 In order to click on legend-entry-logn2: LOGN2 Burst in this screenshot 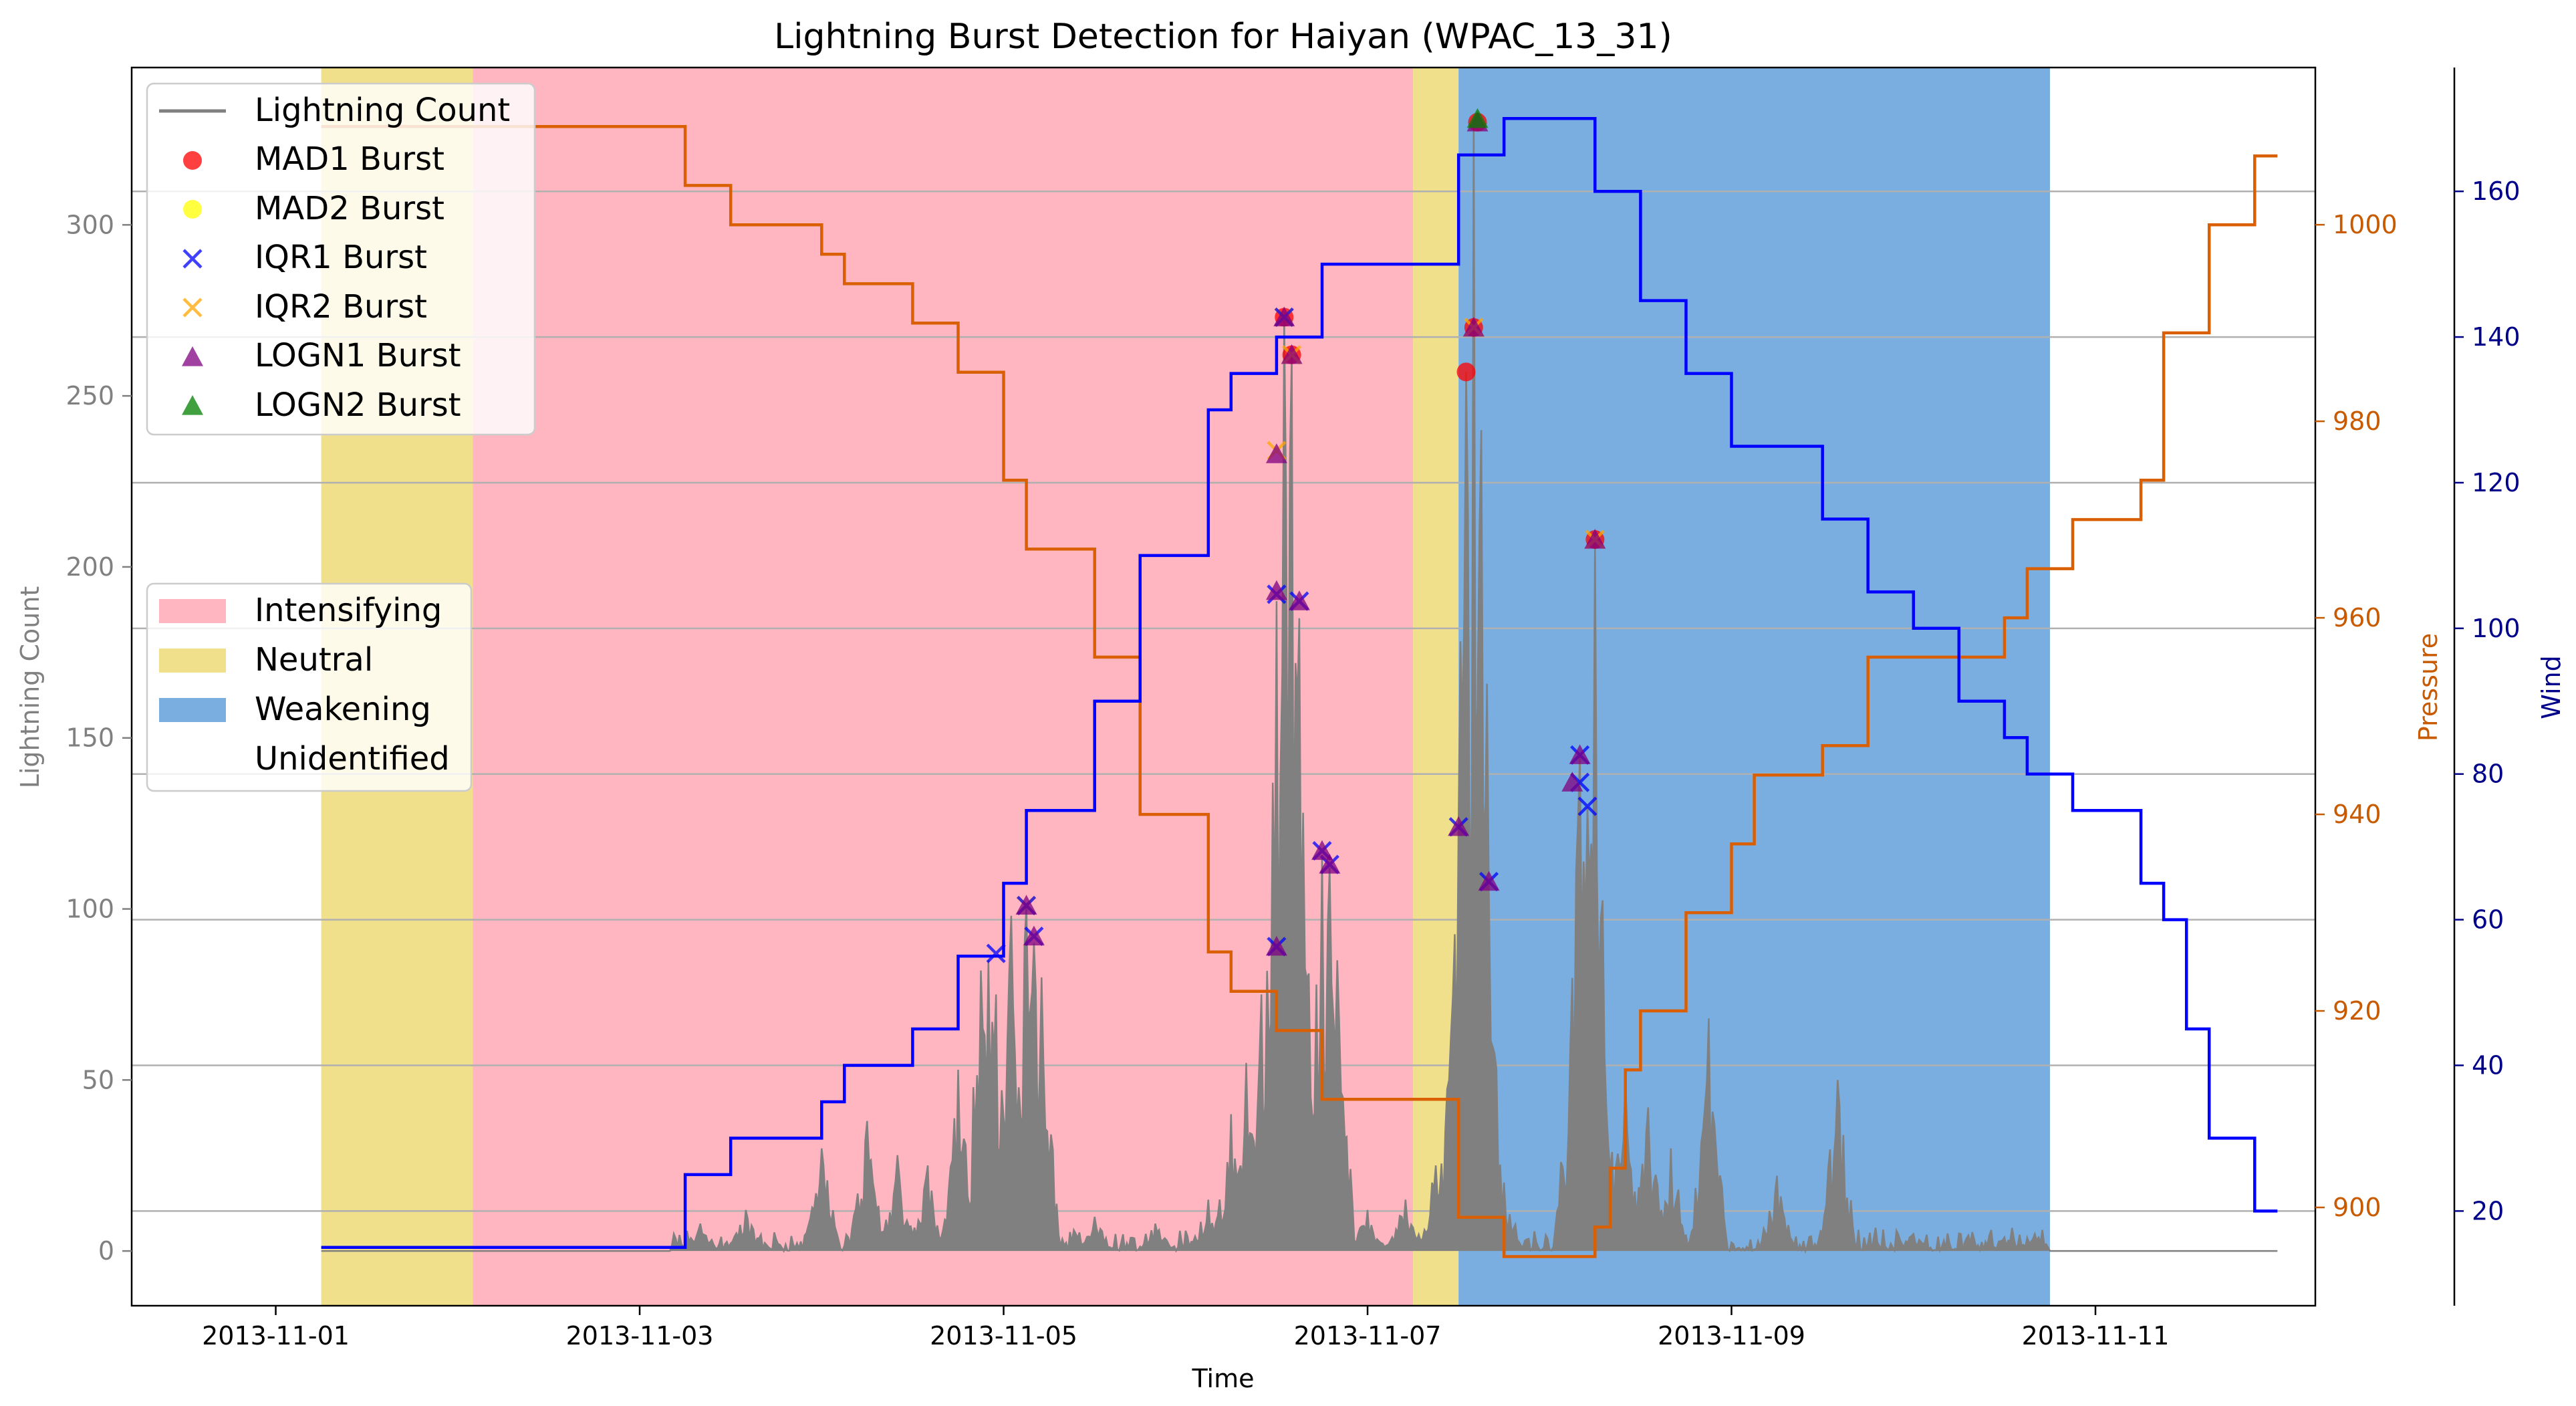, I will do `click(358, 405)`.